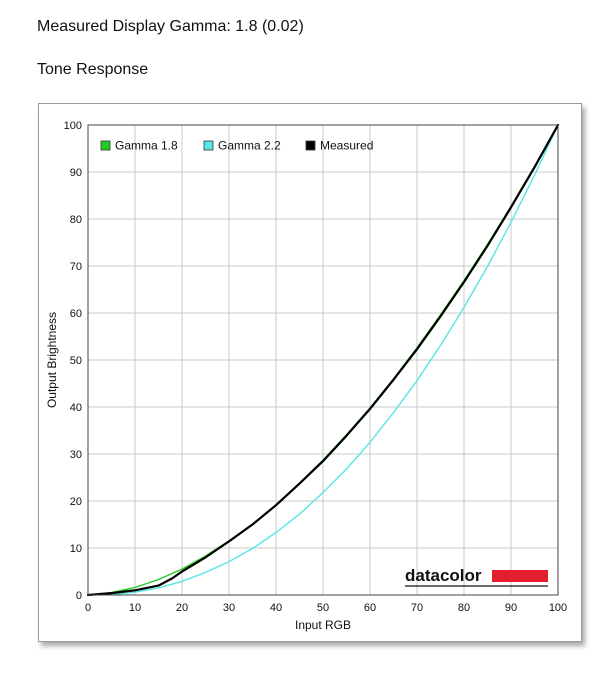 This screenshot has height=674, width=603. What do you see at coordinates (76, 361) in the screenshot?
I see `y-tick-label: 50` at bounding box center [76, 361].